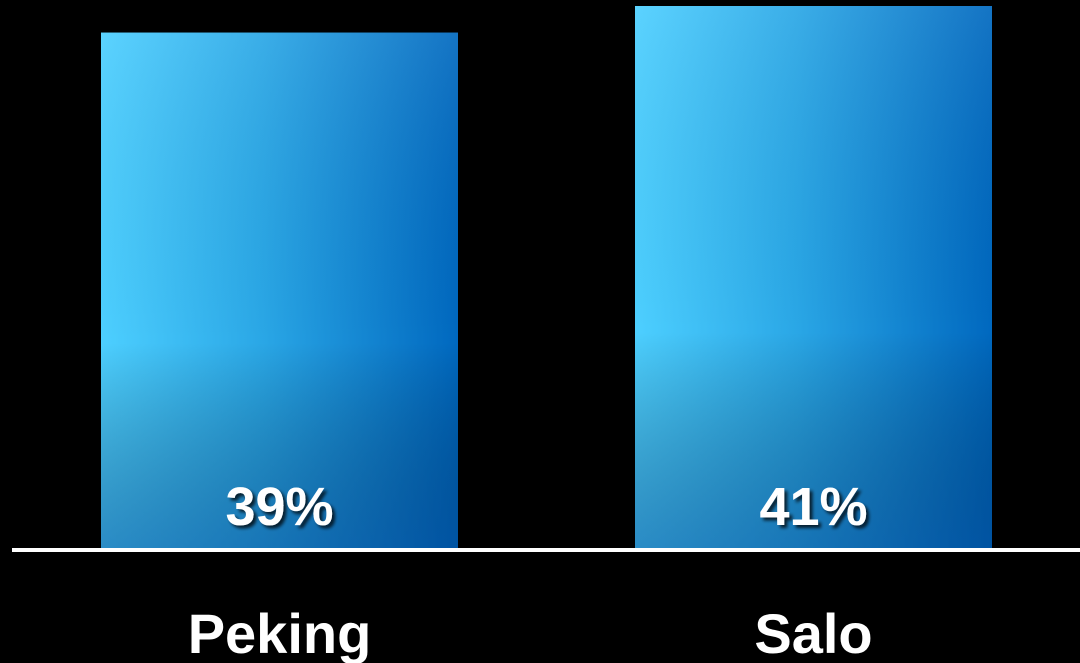  What do you see at coordinates (280, 632) in the screenshot?
I see `category-label-peking: Peking` at bounding box center [280, 632].